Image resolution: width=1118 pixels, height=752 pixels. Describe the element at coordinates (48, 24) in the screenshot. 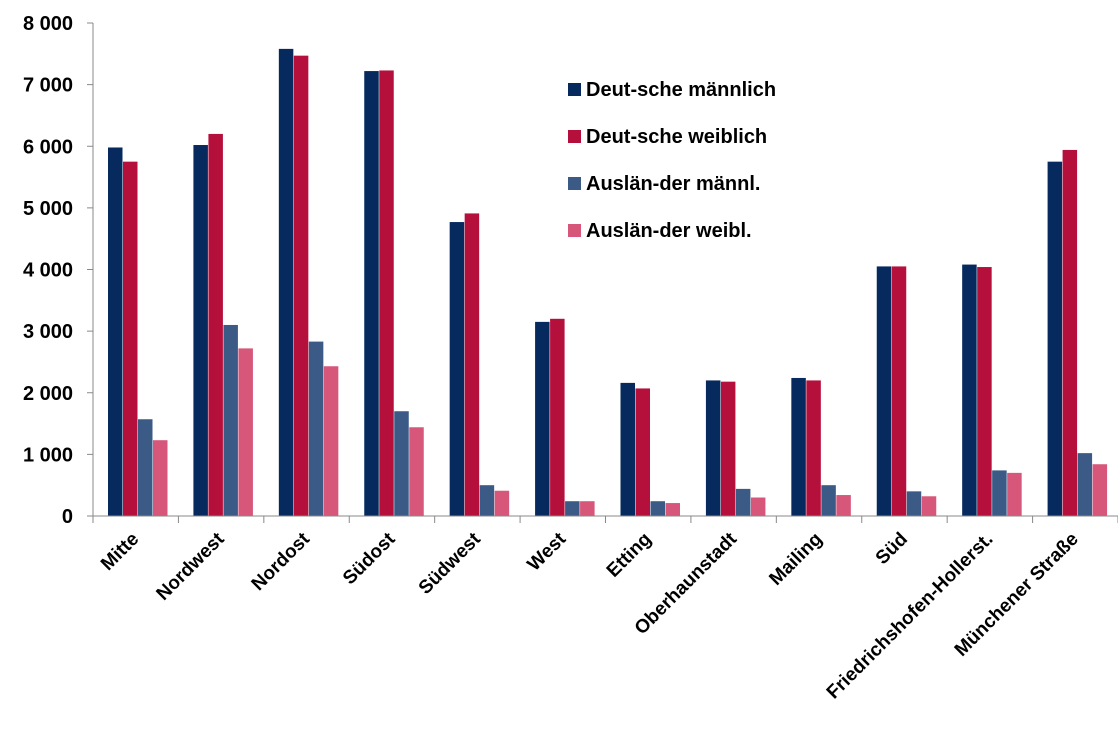

I see `y-tick-label: 8 000` at that location.